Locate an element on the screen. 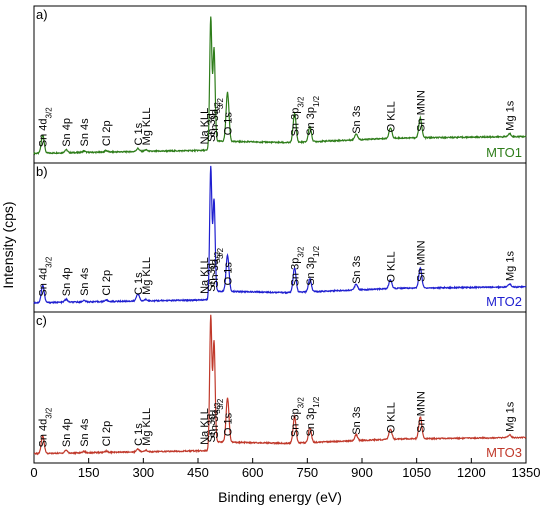 Image resolution: width=550 pixels, height=508 pixels. x-tick-label: 1200 is located at coordinates (471, 472).